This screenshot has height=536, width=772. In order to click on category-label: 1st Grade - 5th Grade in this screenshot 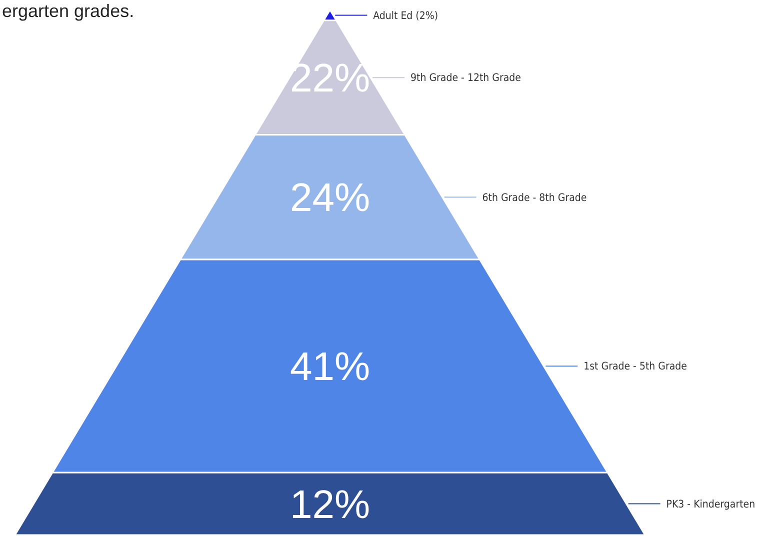, I will do `click(636, 366)`.